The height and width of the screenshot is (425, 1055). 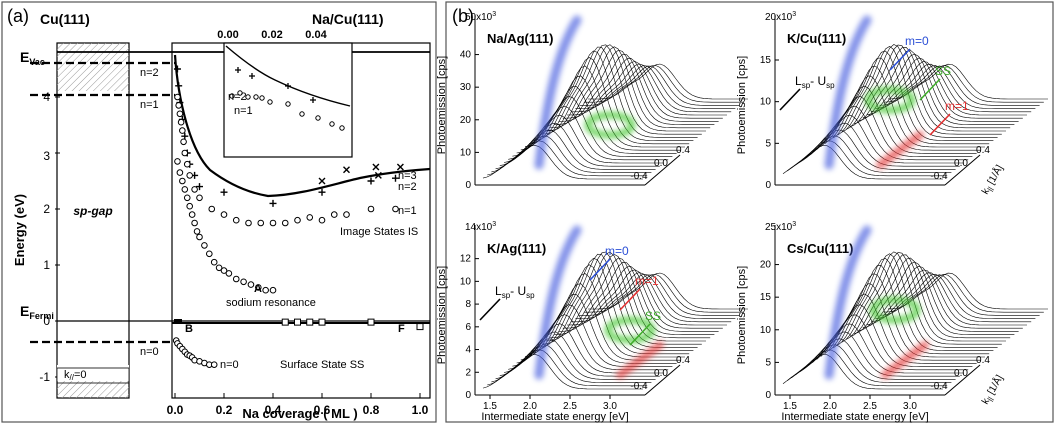 What do you see at coordinates (93, 67) in the screenshot?
I see `upper-band-hatch` at bounding box center [93, 67].